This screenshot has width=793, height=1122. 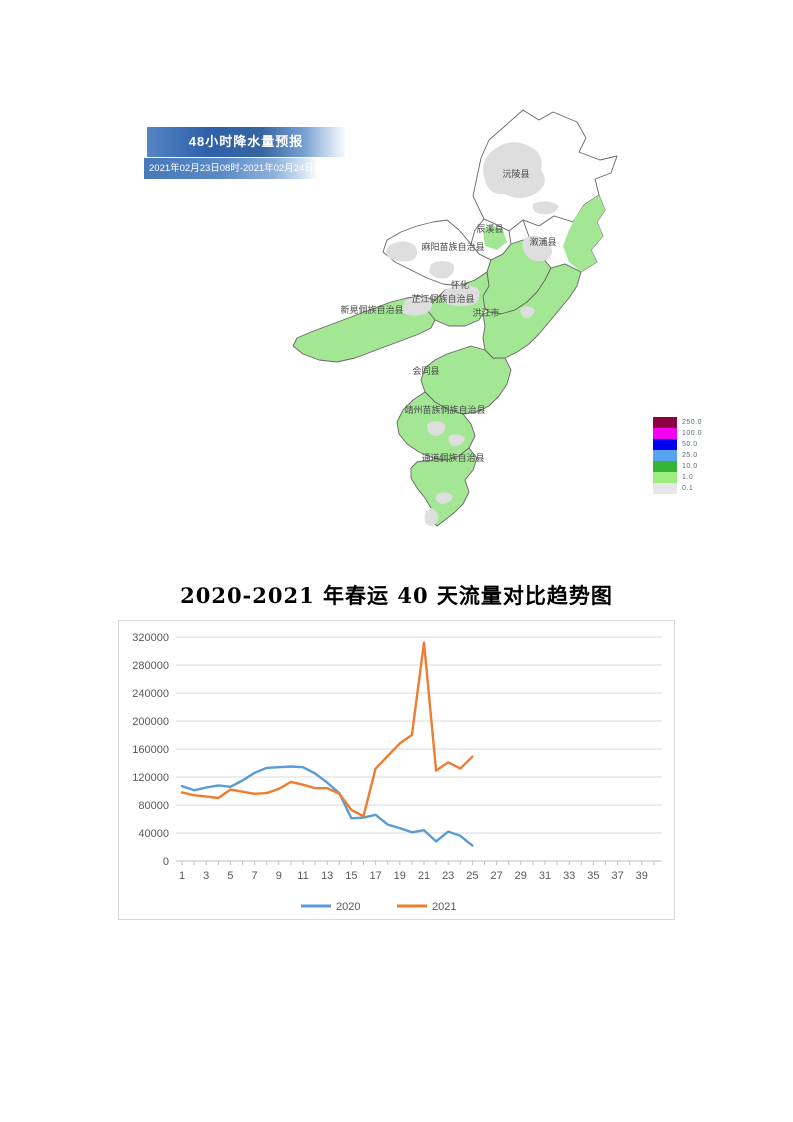 I want to click on county-label: 辰溪县, so click(x=489, y=228).